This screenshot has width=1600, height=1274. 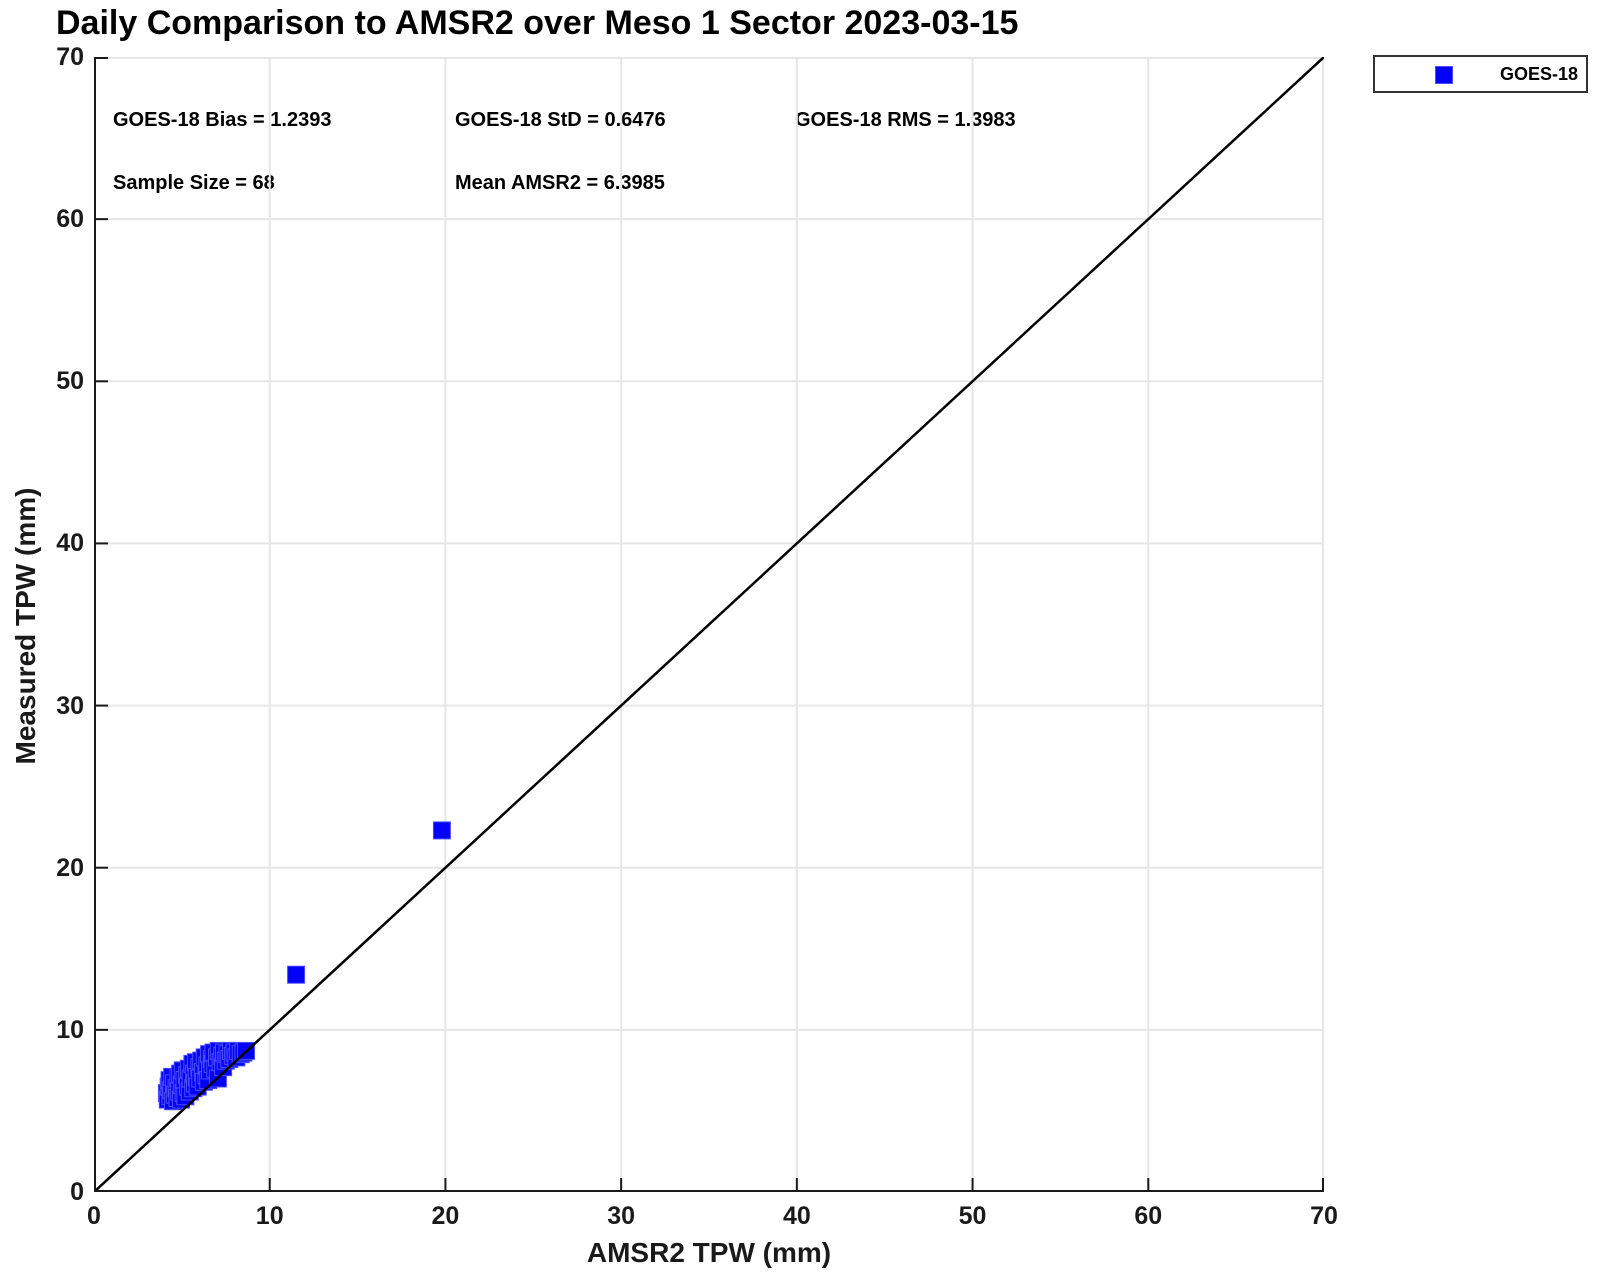 What do you see at coordinates (445, 1216) in the screenshot?
I see `x-tick-label: 20` at bounding box center [445, 1216].